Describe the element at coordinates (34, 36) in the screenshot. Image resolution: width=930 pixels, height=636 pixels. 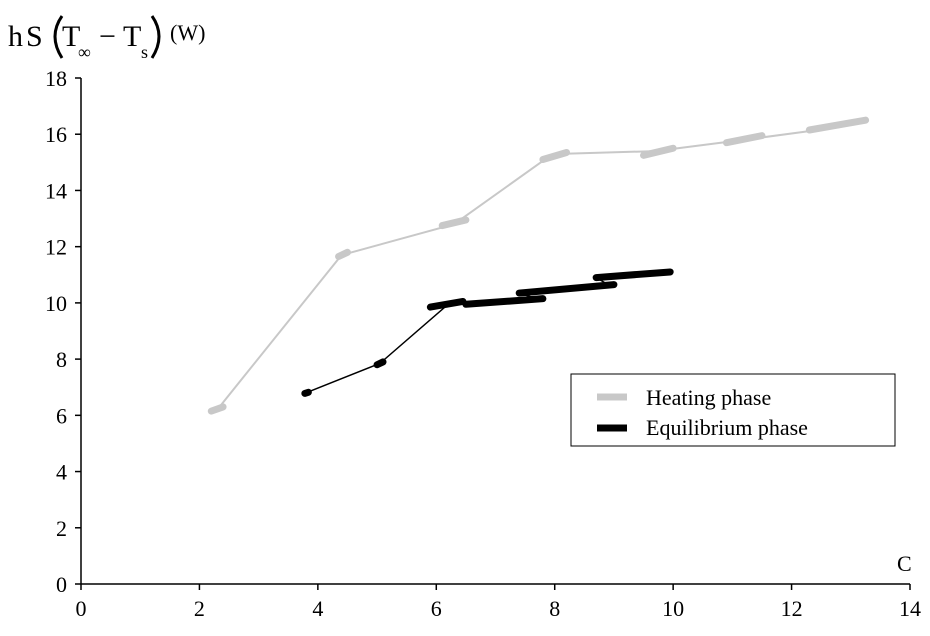
I see `ylabel-s: S` at that location.